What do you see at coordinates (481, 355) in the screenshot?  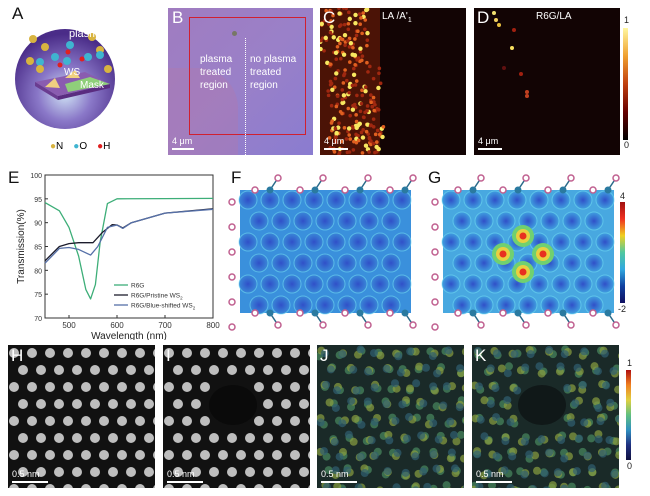 I see `panel-label-k: K` at bounding box center [481, 355].